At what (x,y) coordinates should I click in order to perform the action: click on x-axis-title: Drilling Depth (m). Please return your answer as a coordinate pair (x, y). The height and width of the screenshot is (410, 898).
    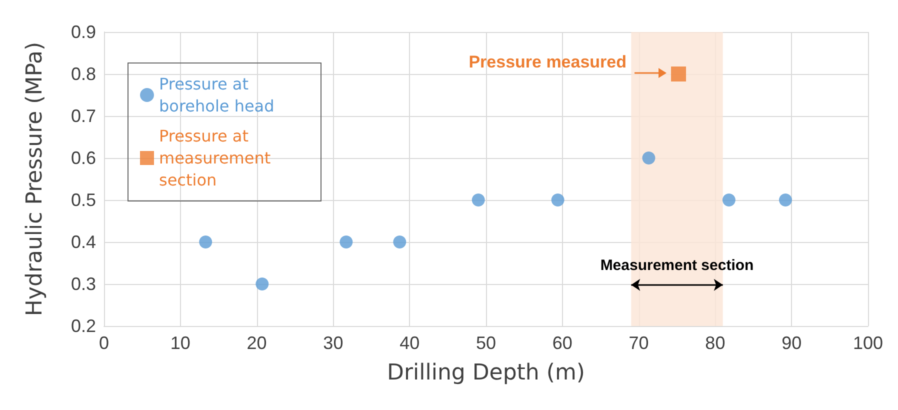
    Looking at the image, I should click on (486, 373).